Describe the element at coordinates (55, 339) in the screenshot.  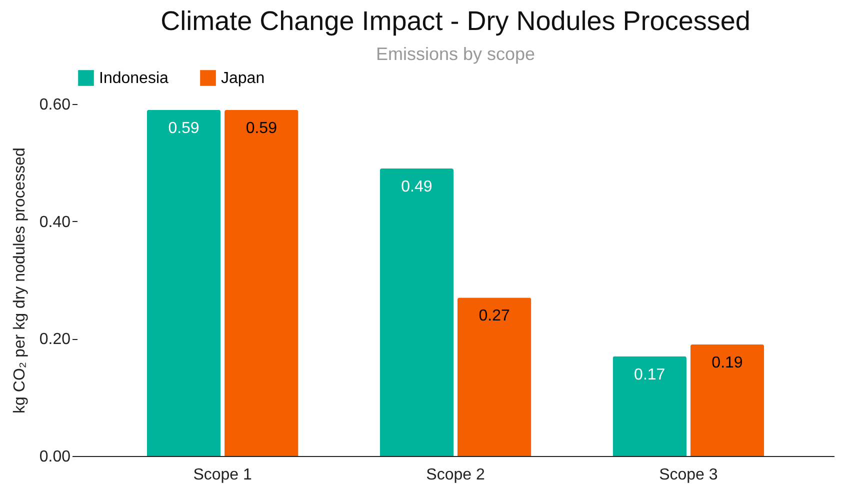
I see `y-tick-label: 0.20` at that location.